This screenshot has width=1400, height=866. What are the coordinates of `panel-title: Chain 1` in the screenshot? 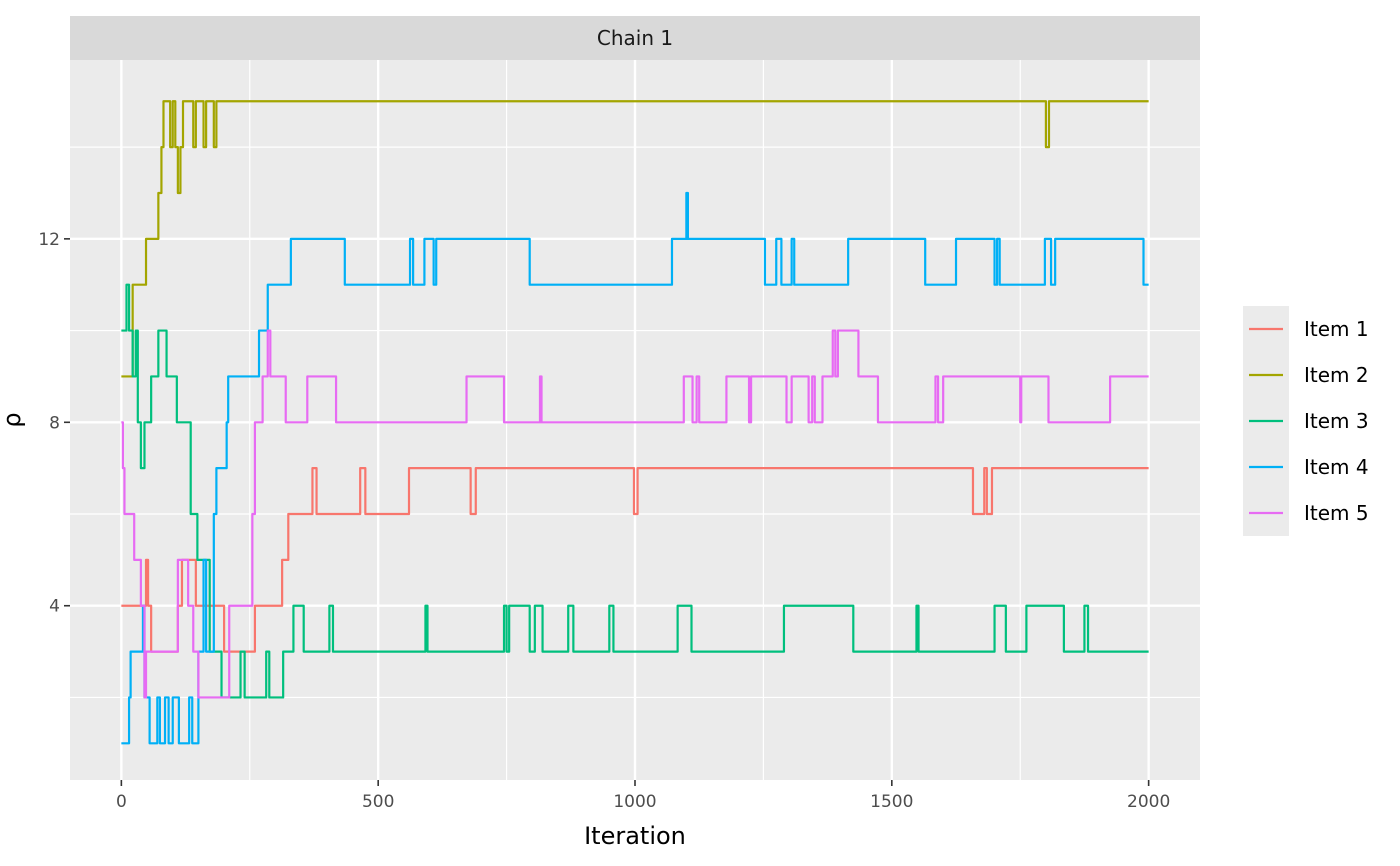 It's located at (635, 38).